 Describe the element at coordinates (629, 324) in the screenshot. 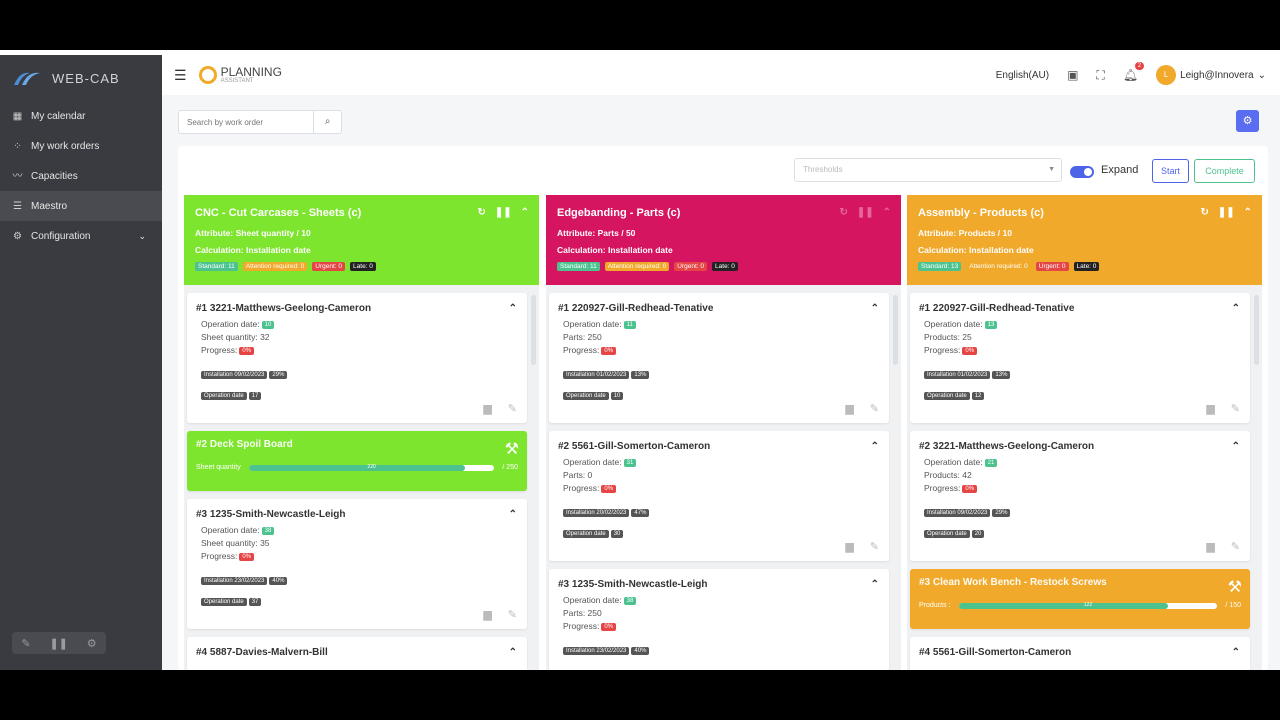

I see `operation-date-value: 11` at that location.